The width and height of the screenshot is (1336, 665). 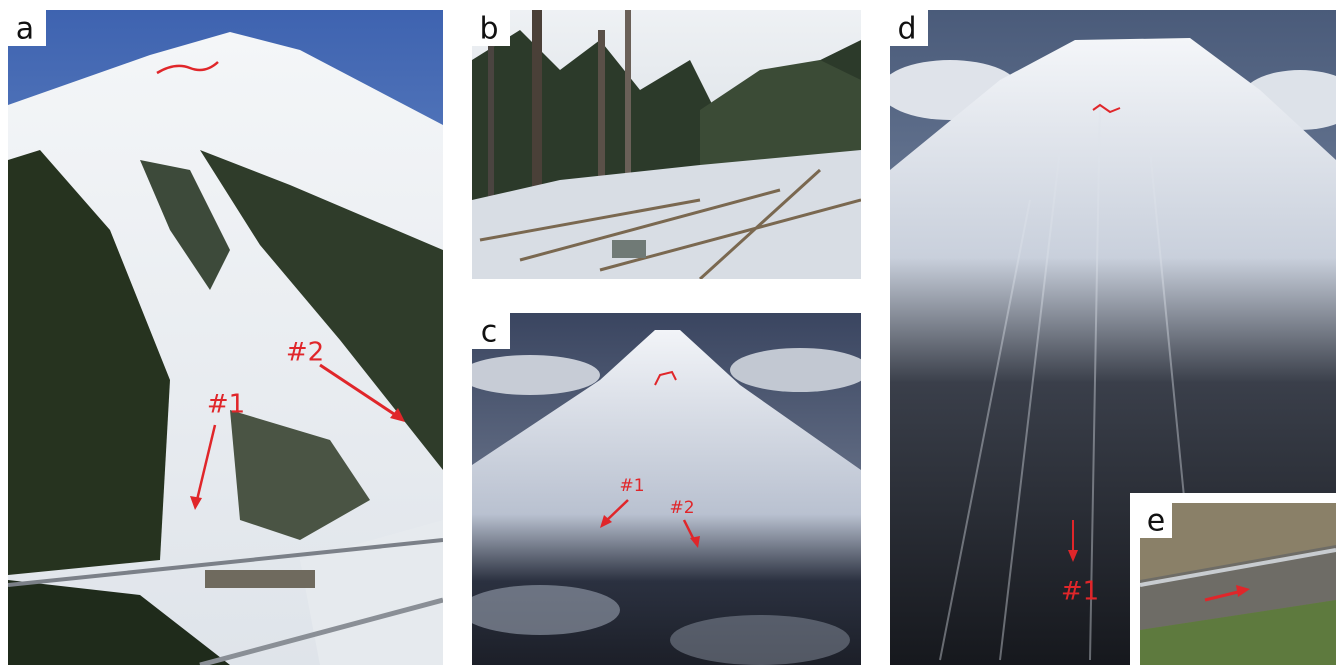 I want to click on panel-label: a, so click(x=25, y=29).